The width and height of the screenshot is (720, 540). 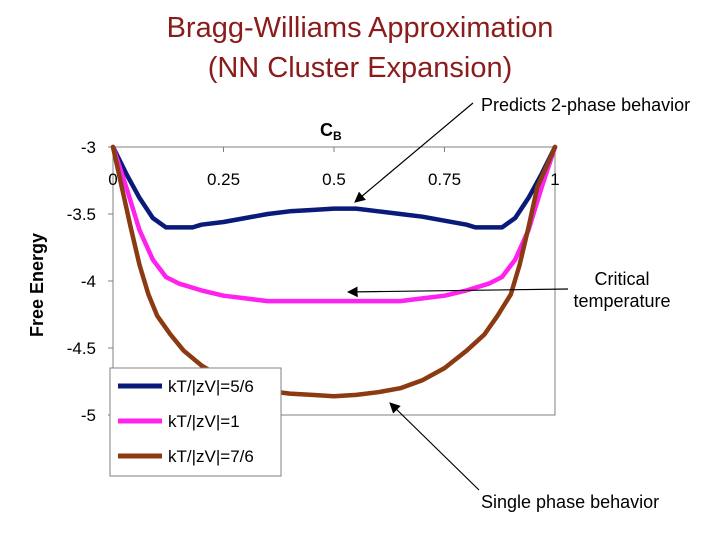 I want to click on legend: kT/|zV|=5/6 kT/|zV|=1 kT/|zV|=7/6, so click(x=195, y=422).